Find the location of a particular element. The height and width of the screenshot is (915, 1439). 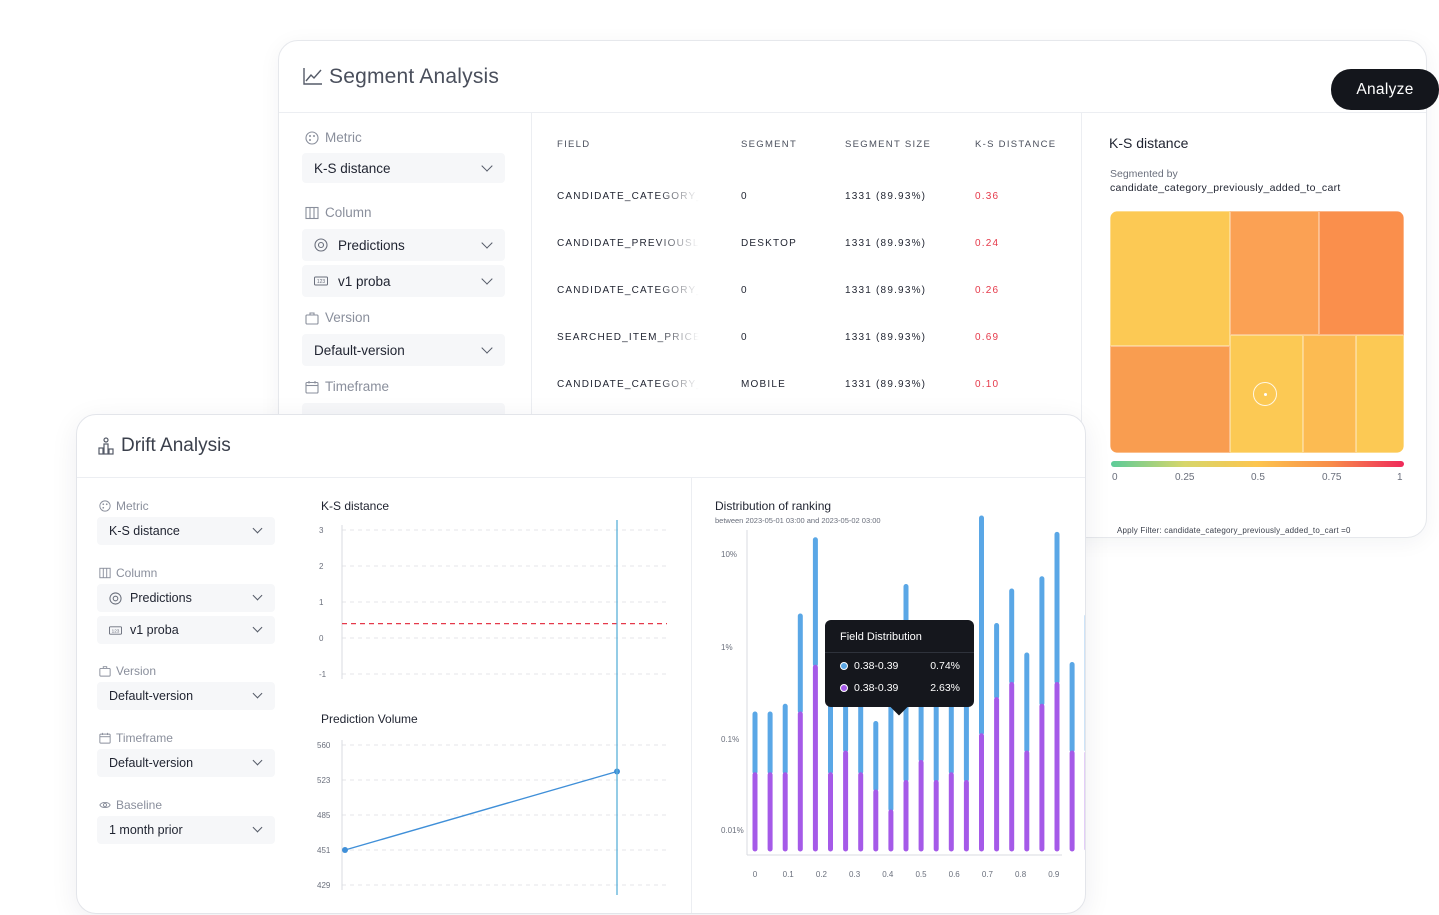

cell-segment: DESKTOP is located at coordinates (769, 243).